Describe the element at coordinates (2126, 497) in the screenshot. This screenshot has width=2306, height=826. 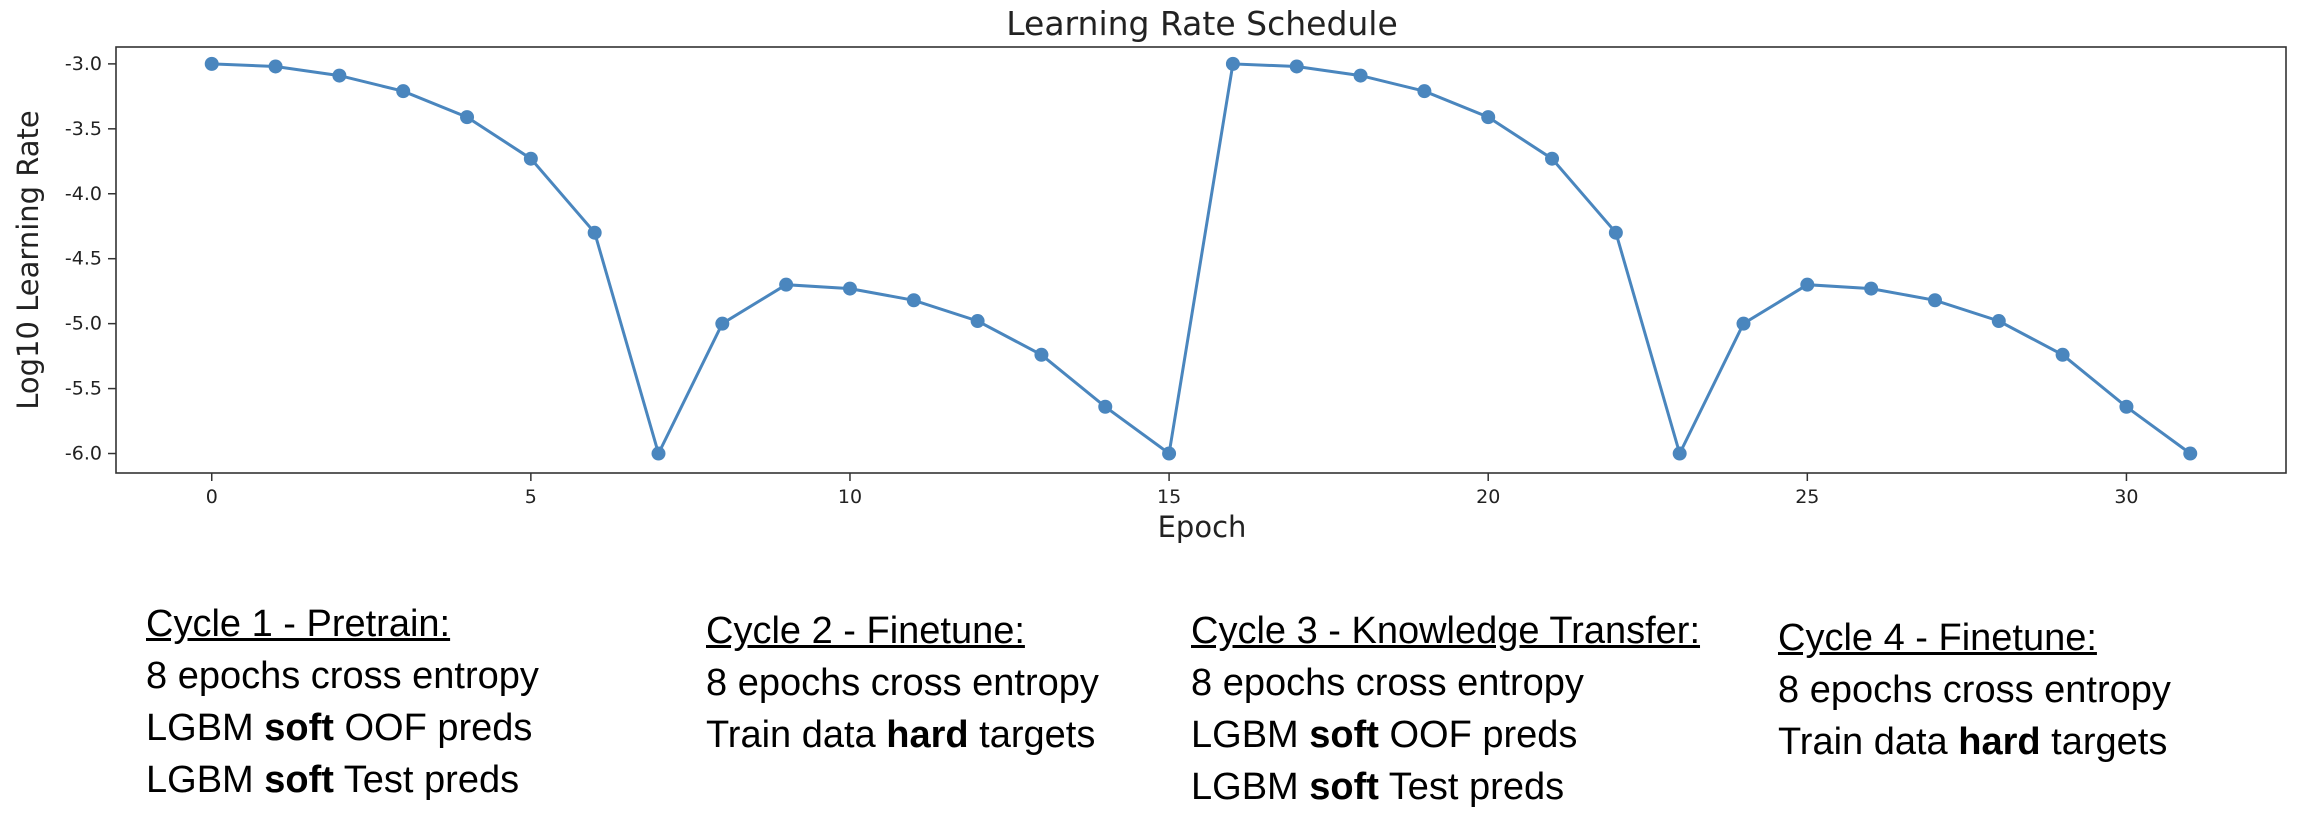
I see `x-tick-label: 30` at that location.